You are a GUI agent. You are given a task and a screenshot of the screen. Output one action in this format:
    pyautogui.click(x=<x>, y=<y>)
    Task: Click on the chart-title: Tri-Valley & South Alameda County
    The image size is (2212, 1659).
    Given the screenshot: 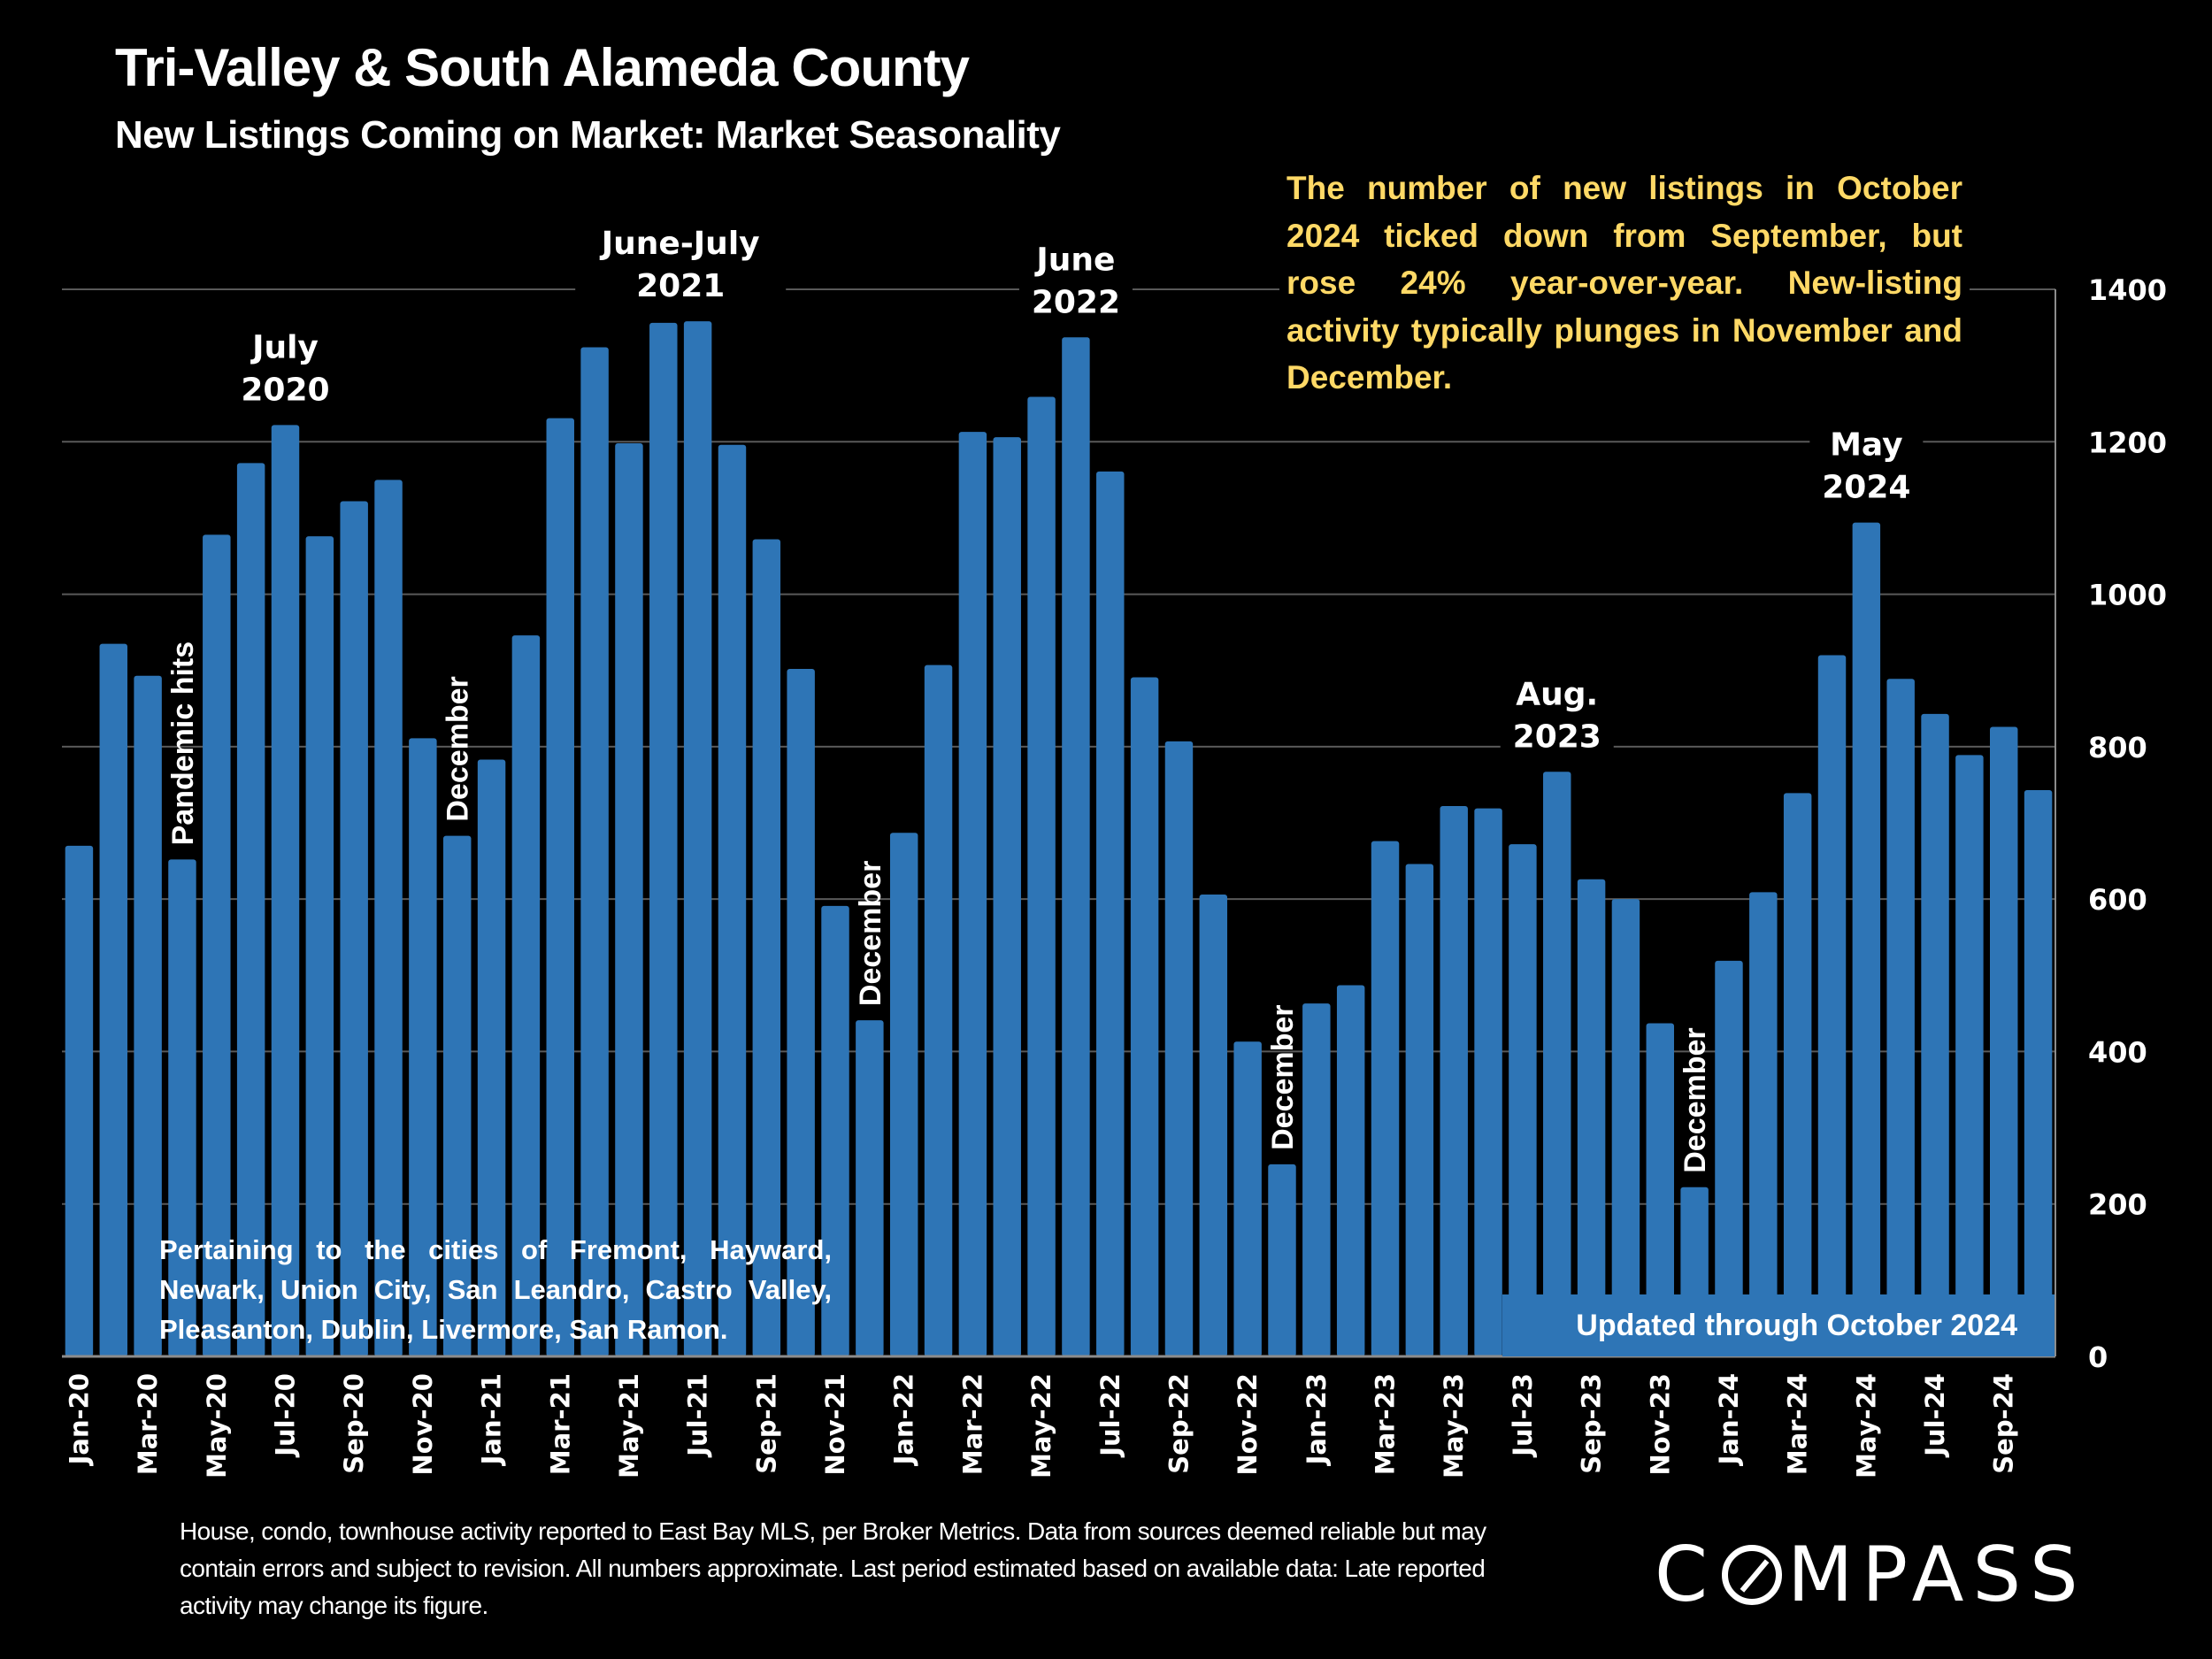 What is the action you would take?
    pyautogui.click(x=543, y=67)
    